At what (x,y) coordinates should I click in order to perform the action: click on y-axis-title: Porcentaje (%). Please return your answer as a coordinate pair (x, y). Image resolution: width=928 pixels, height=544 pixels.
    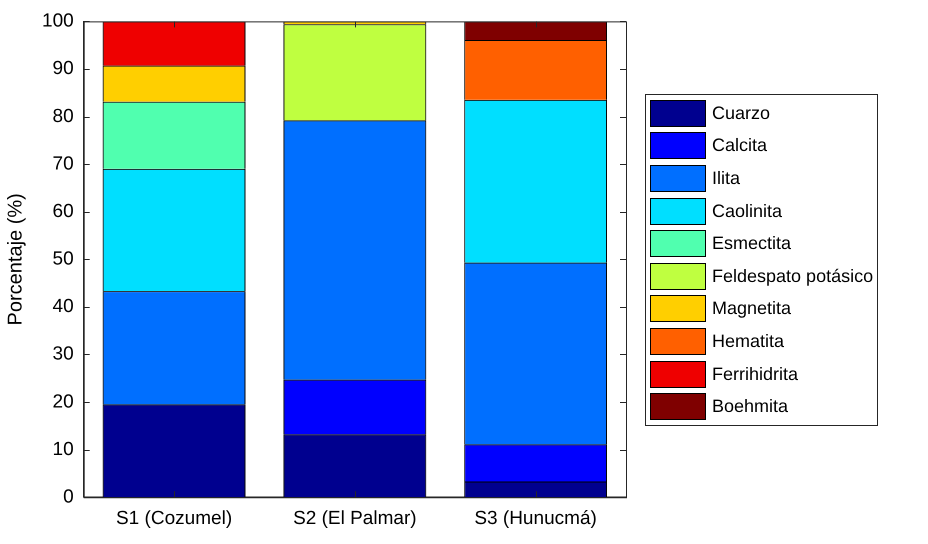
    Looking at the image, I should click on (15, 259).